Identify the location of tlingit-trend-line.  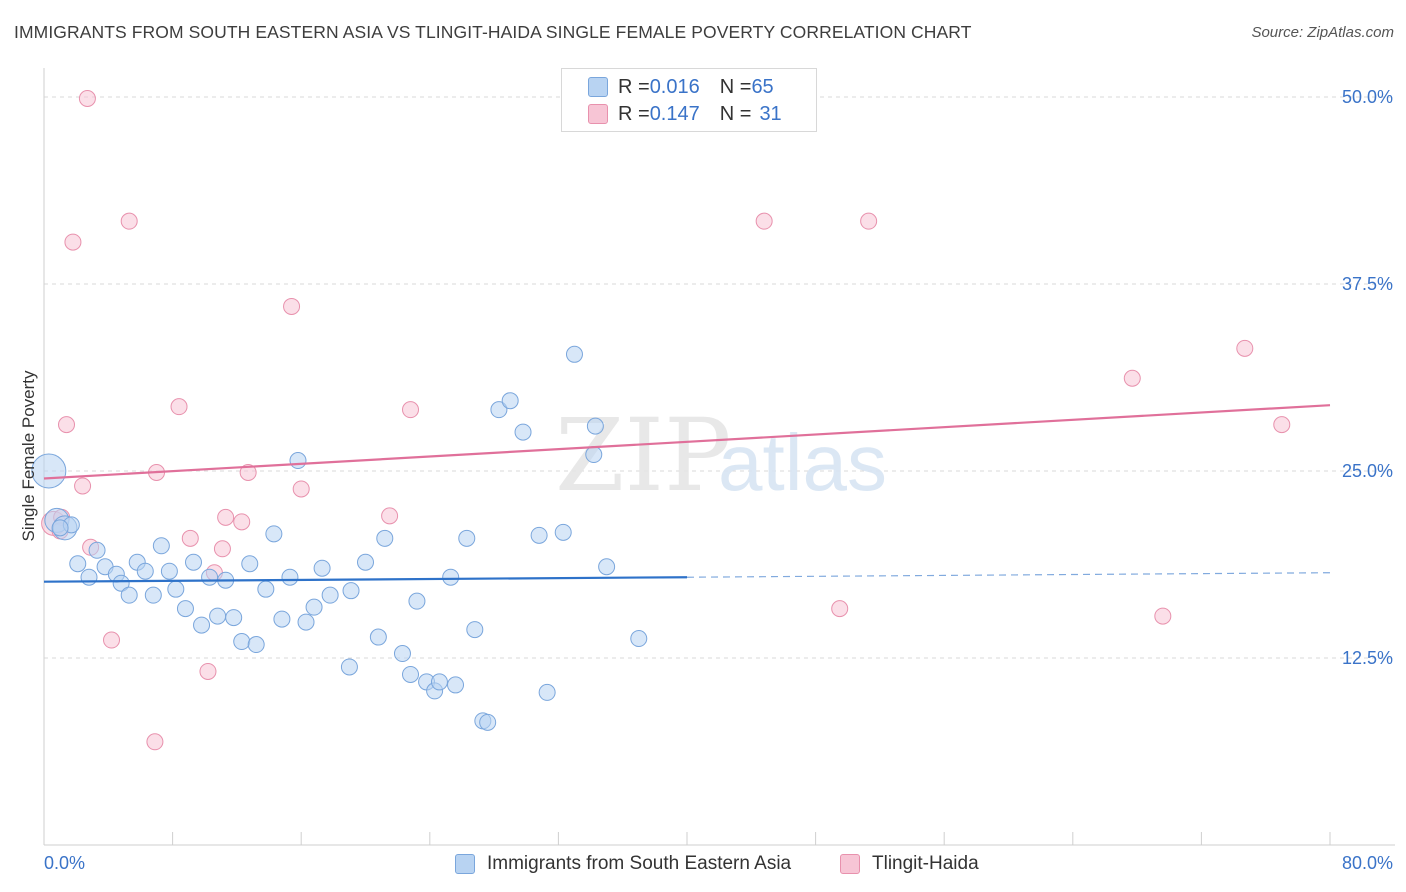
(687, 442).